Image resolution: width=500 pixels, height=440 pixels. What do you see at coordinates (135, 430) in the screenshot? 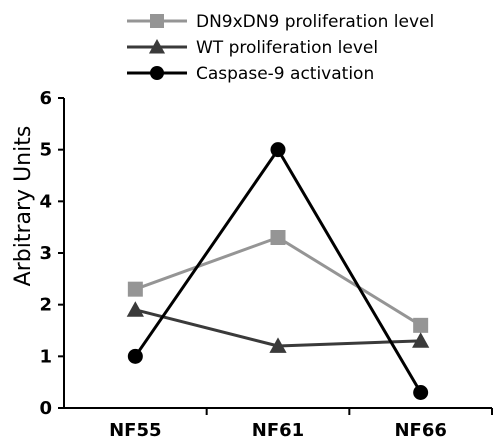
I see `x-tick-label: NF55` at bounding box center [135, 430].